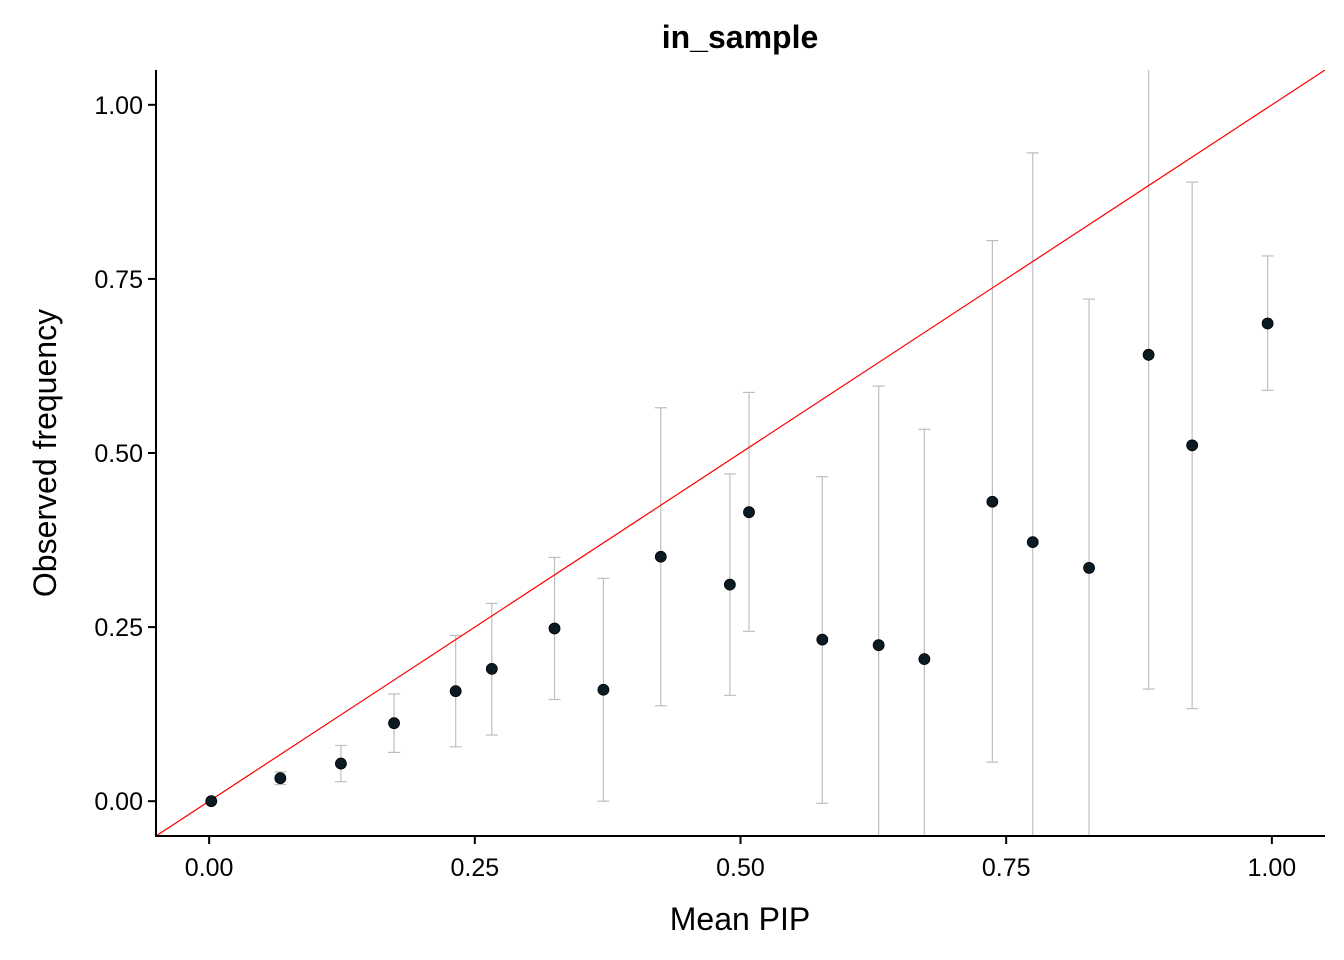 The image size is (1344, 960). Describe the element at coordinates (209, 868) in the screenshot. I see `x-tick-label: 0.00` at that location.